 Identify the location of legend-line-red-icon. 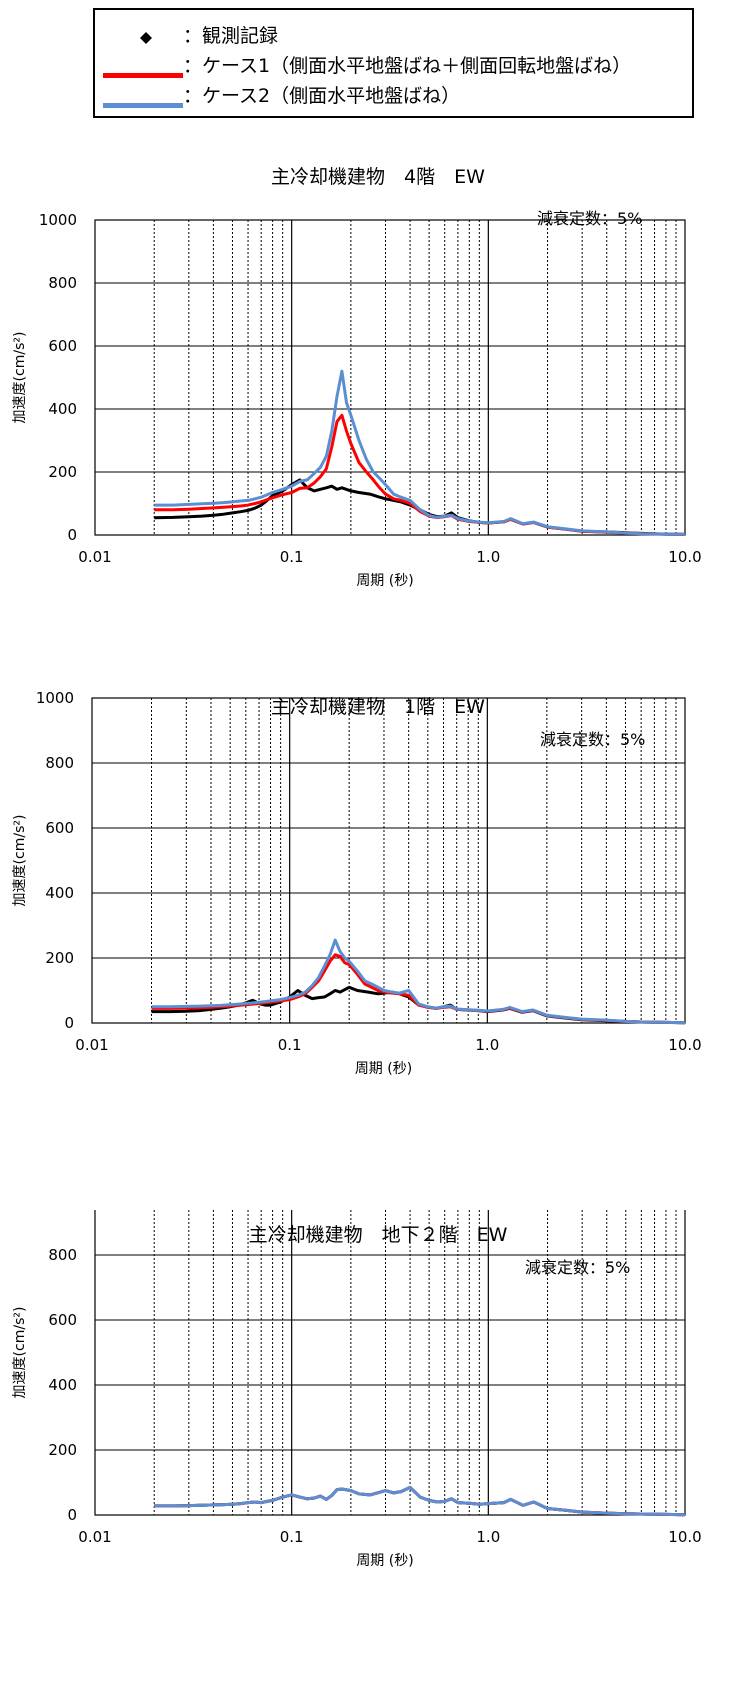
(143, 73).